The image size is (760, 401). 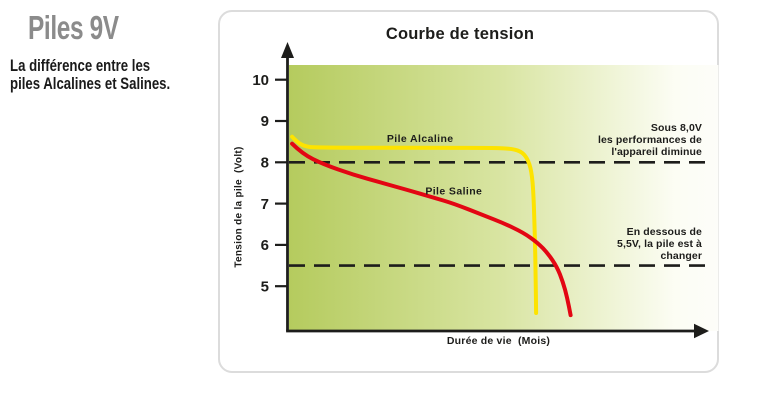 What do you see at coordinates (265, 163) in the screenshot?
I see `y-tick-label: 8` at bounding box center [265, 163].